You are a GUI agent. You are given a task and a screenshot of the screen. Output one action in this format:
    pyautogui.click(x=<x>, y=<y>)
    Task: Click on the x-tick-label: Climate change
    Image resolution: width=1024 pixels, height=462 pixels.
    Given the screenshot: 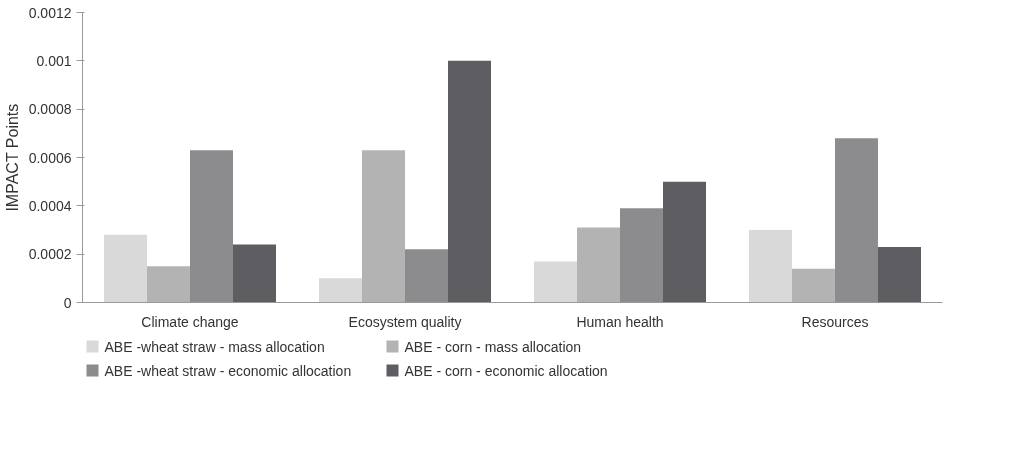 What is the action you would take?
    pyautogui.click(x=190, y=321)
    